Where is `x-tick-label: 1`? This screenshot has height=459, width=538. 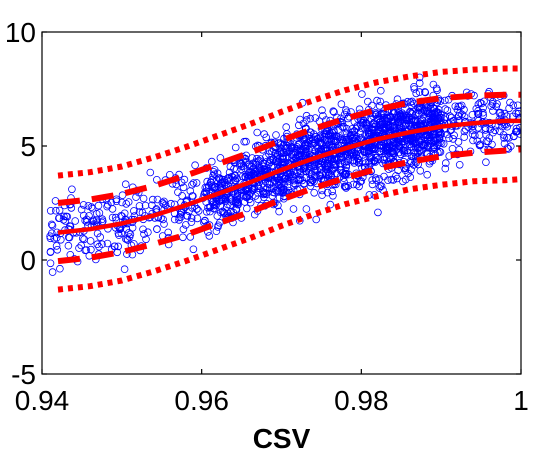
x-tick-label: 1 is located at coordinates (521, 400).